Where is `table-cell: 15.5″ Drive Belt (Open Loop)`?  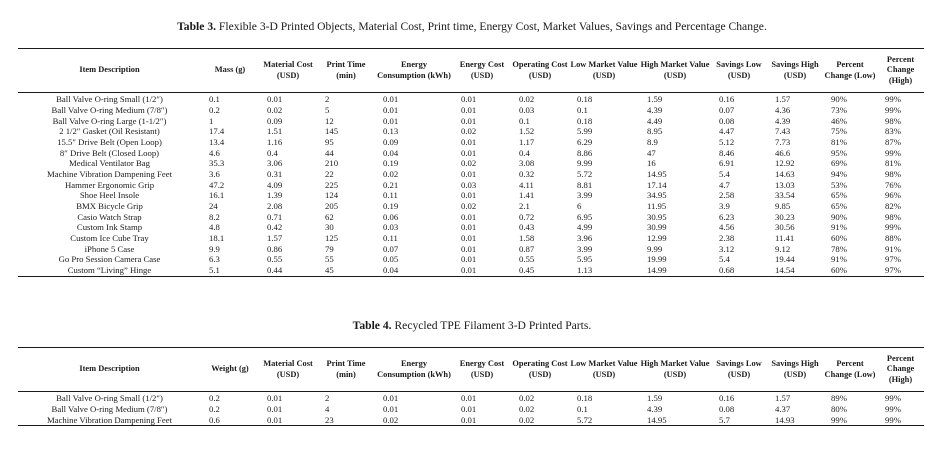
table-cell: 15.5″ Drive Belt (Open Loop) is located at coordinates (109, 141).